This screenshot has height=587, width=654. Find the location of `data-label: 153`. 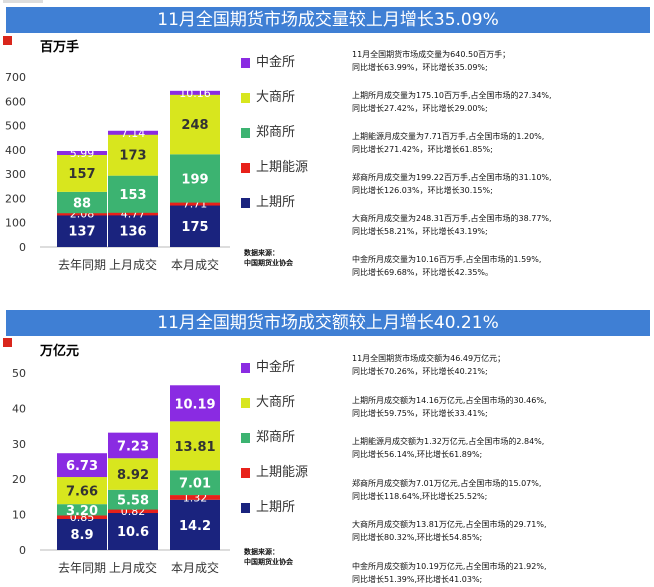

data-label: 153 is located at coordinates (132, 195).